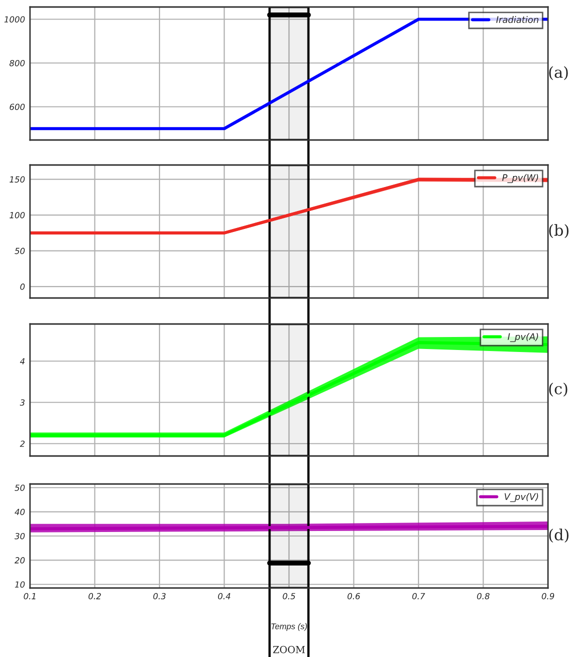  I want to click on y-tick-label: 1000, so click(14, 19).